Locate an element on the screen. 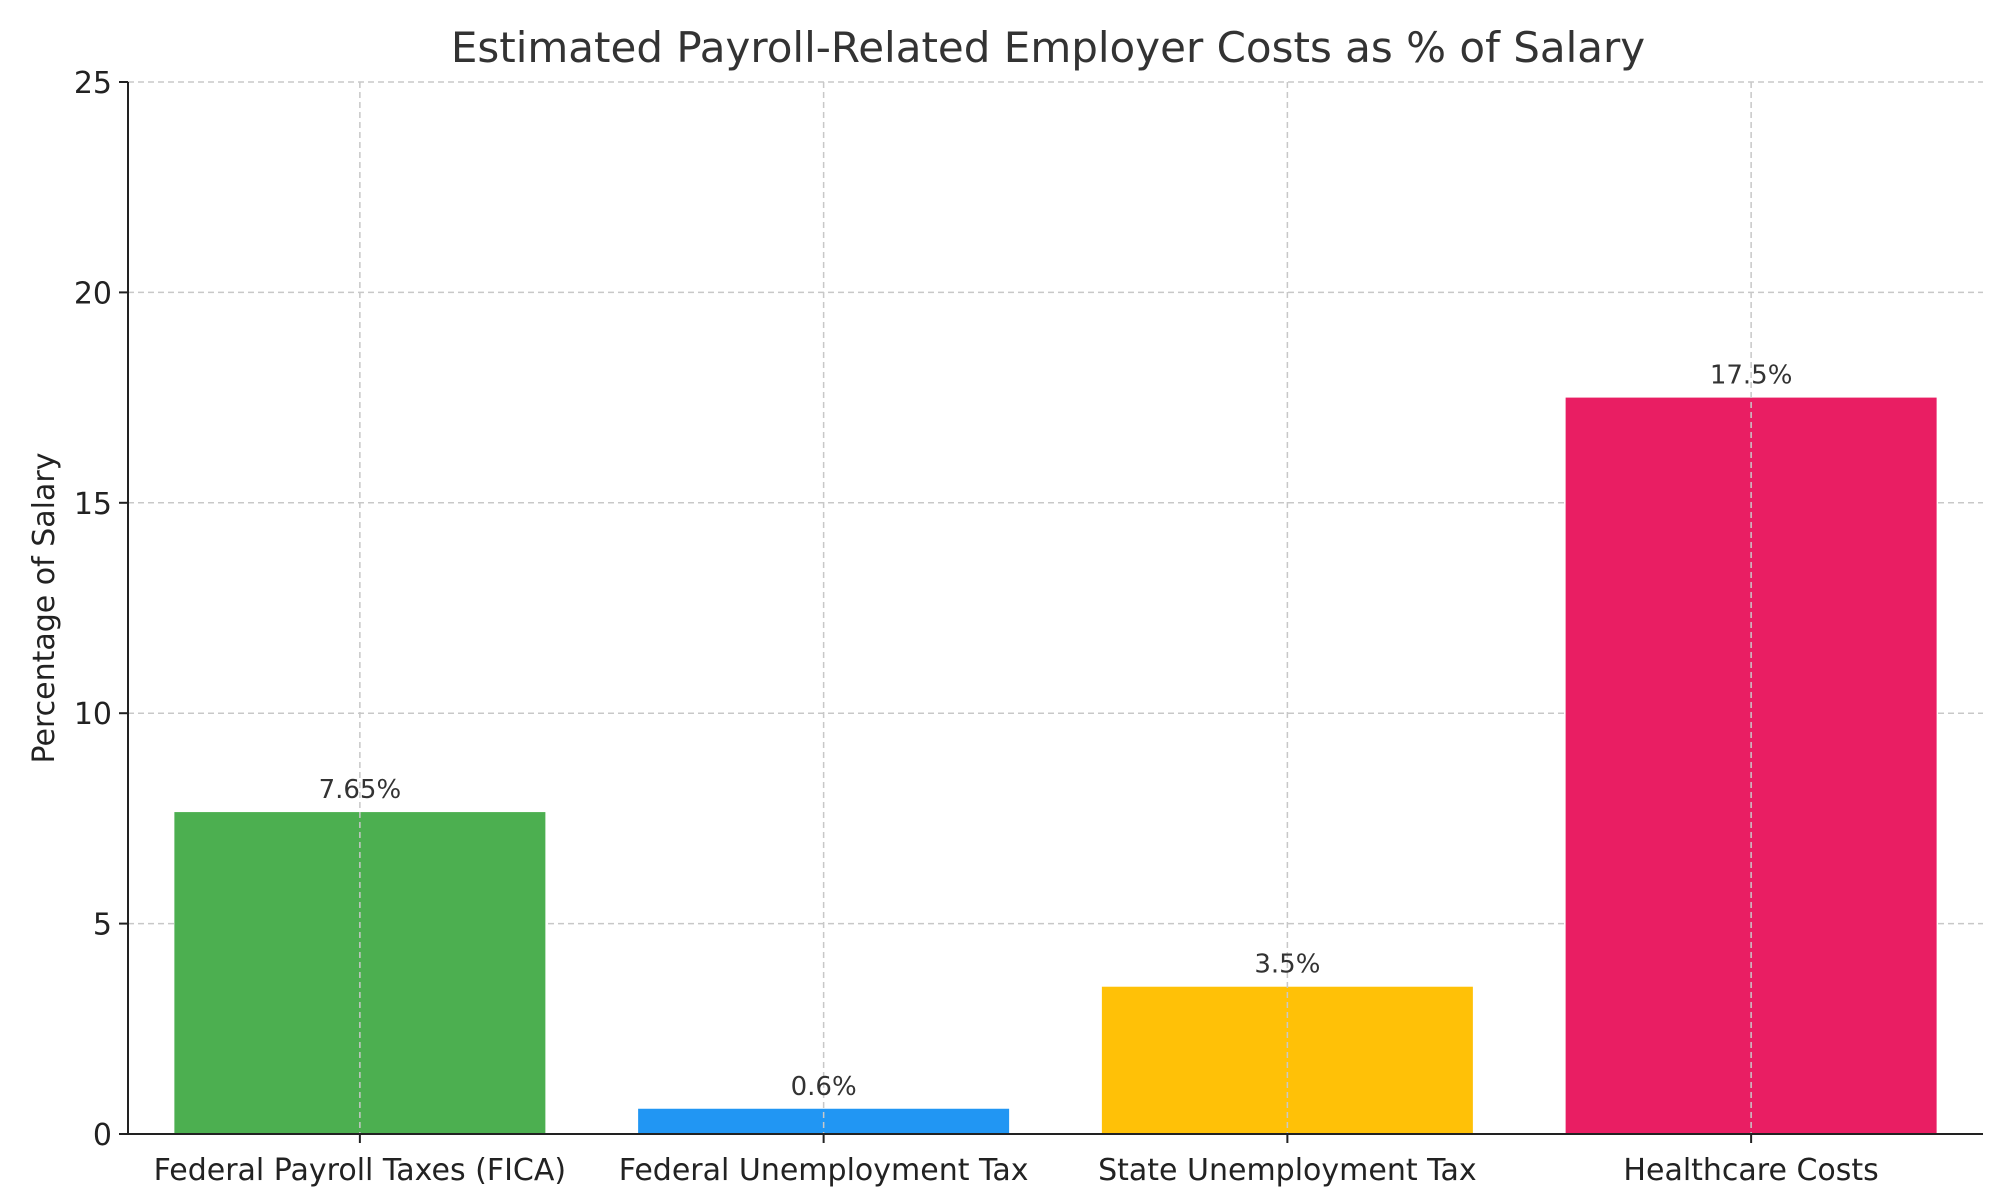 The image size is (2000, 1200). bar-value-label: 7.65% is located at coordinates (360, 790).